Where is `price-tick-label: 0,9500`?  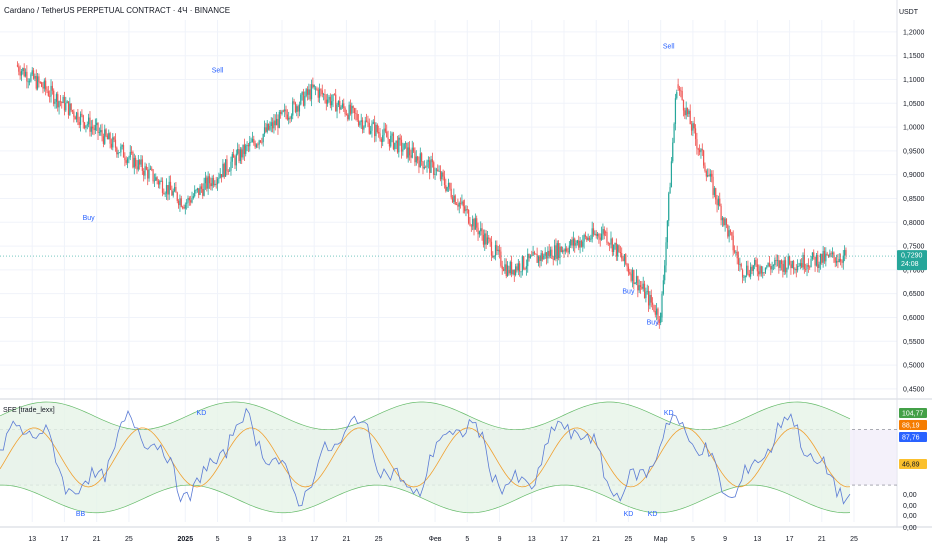
price-tick-label: 0,9500 is located at coordinates (914, 151).